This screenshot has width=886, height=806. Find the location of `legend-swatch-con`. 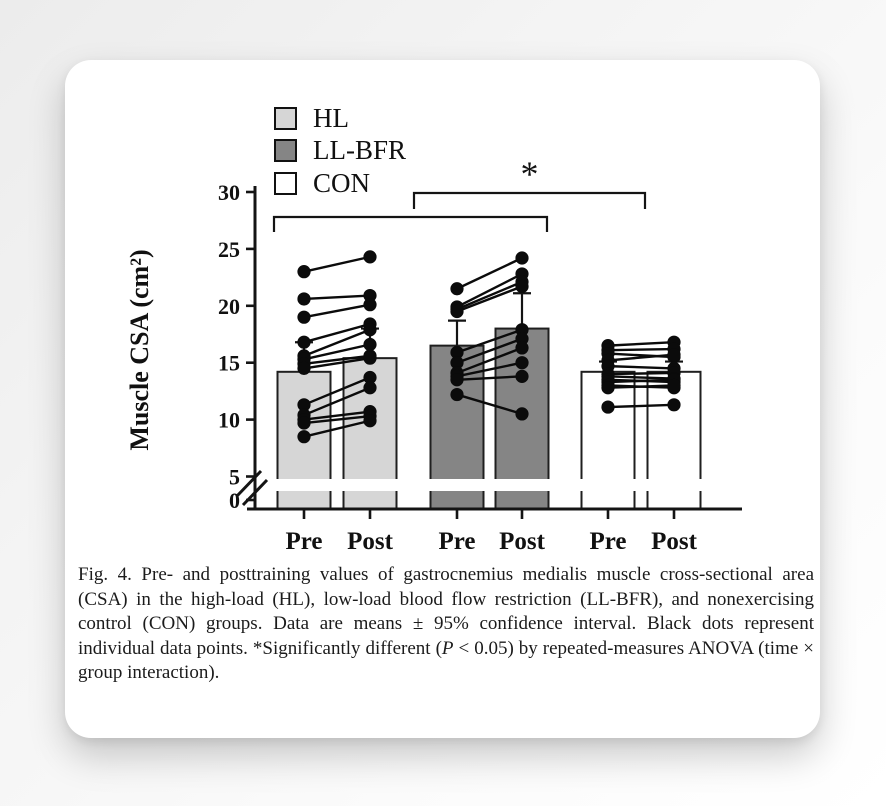

legend-swatch-con is located at coordinates (285, 183).